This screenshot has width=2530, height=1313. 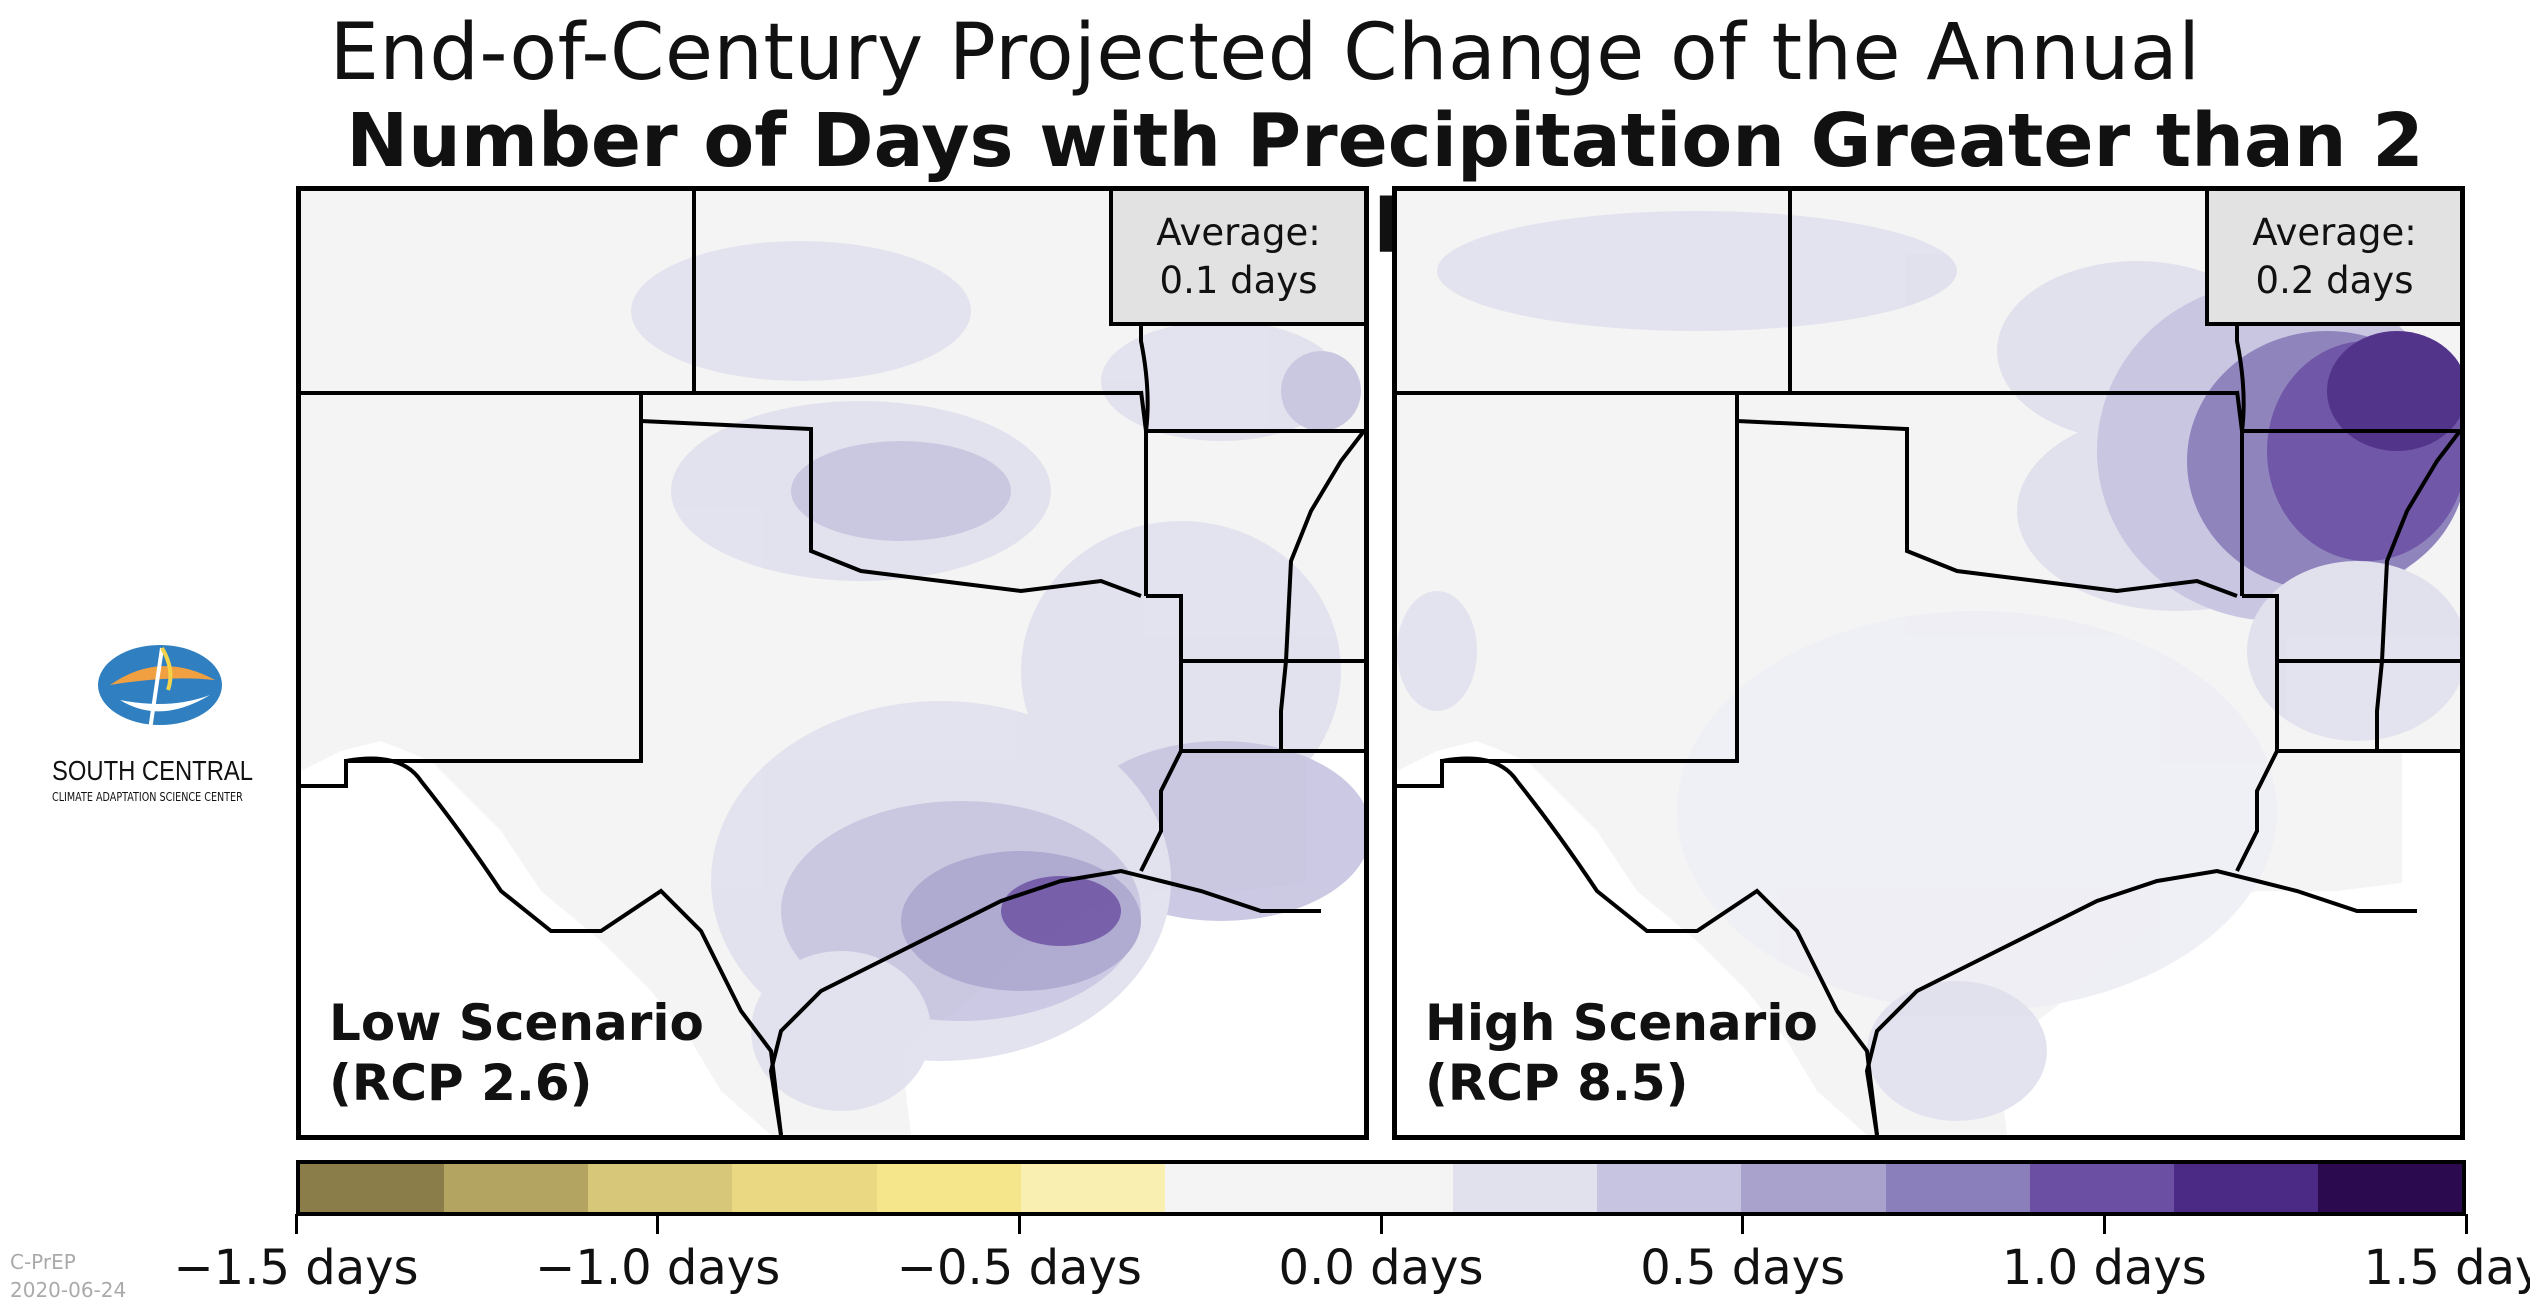 I want to click on colorbar-tick-label: 1.0 days, so click(x=2104, y=1268).